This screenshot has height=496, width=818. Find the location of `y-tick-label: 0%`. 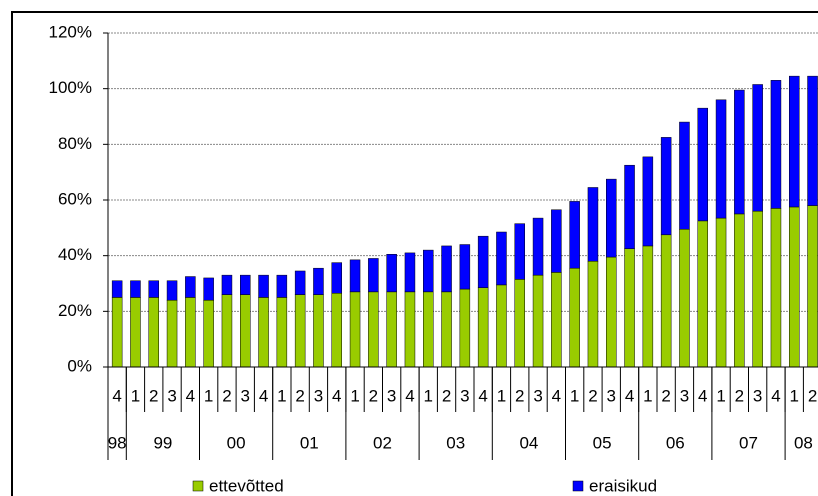

y-tick-label: 0% is located at coordinates (79, 365).